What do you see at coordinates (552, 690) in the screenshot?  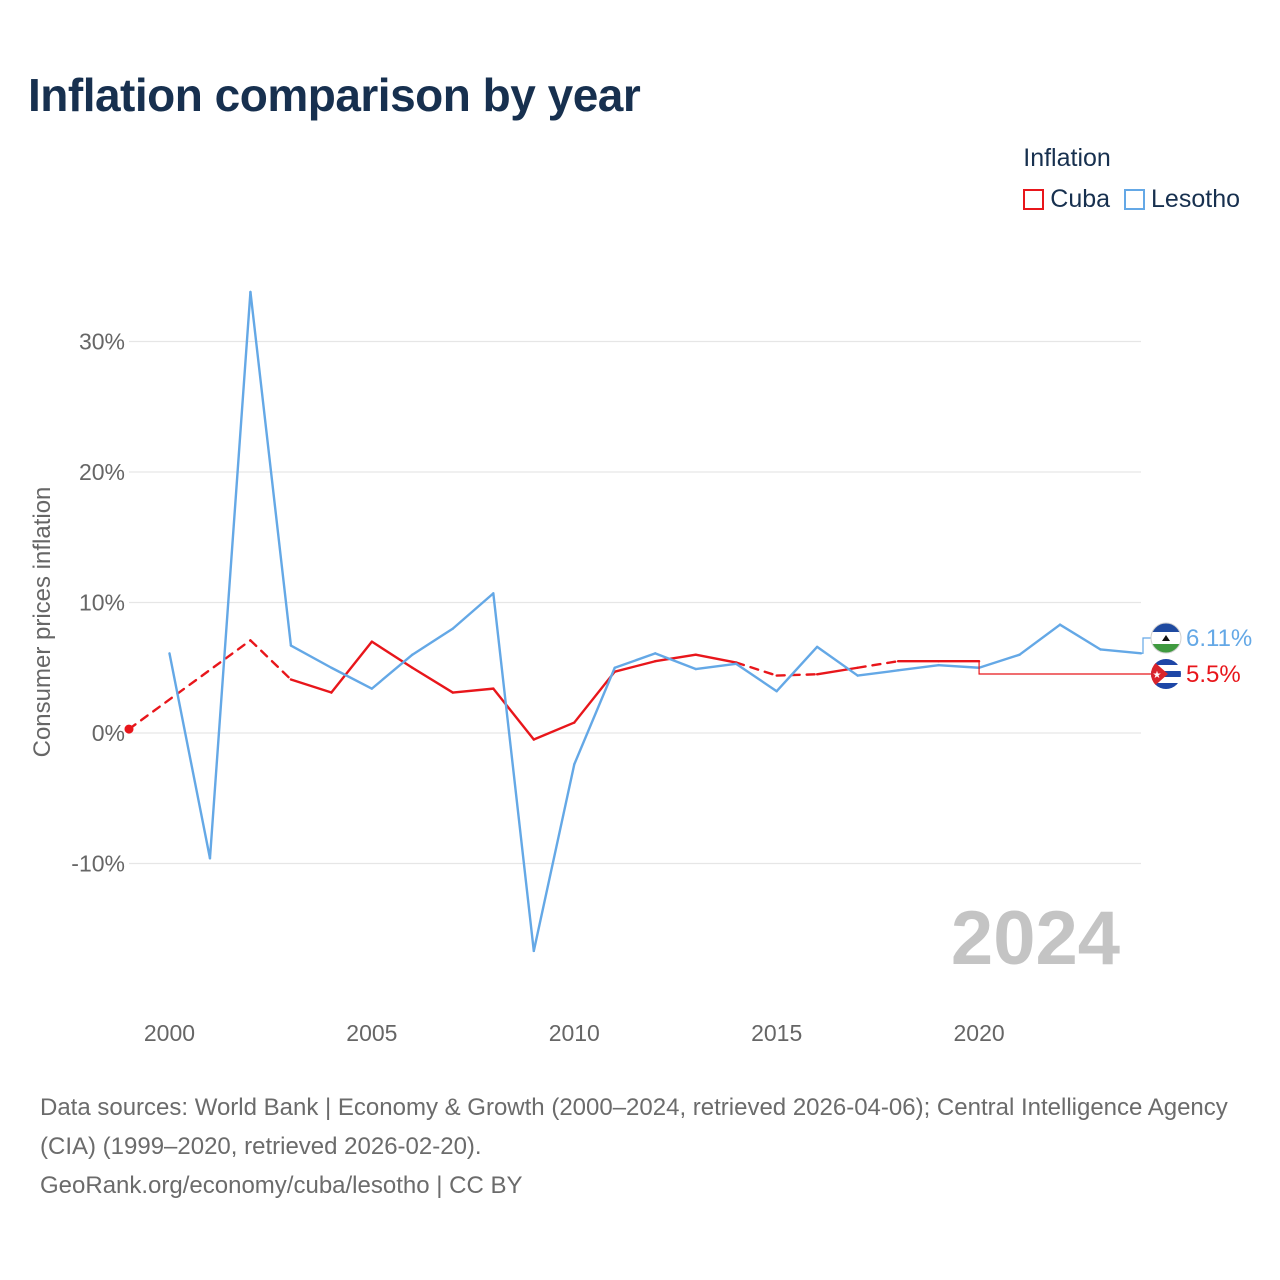 I see `series-cuba` at bounding box center [552, 690].